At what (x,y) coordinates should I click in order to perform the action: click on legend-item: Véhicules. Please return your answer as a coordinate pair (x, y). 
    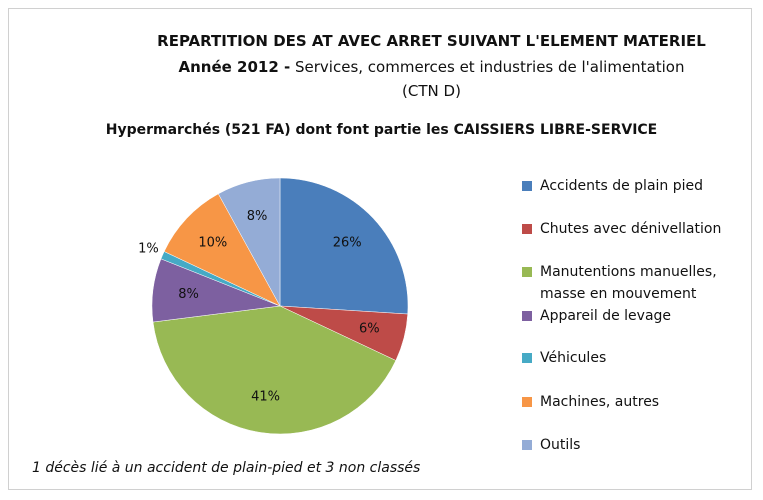
    Looking at the image, I should click on (634, 358).